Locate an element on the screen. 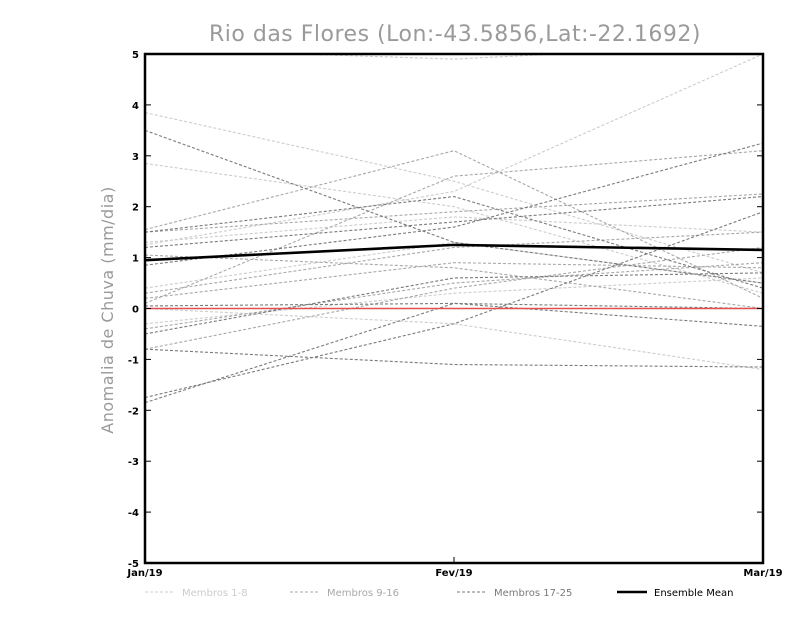 The height and width of the screenshot is (618, 800). y-tick-label: 3 is located at coordinates (135, 157).